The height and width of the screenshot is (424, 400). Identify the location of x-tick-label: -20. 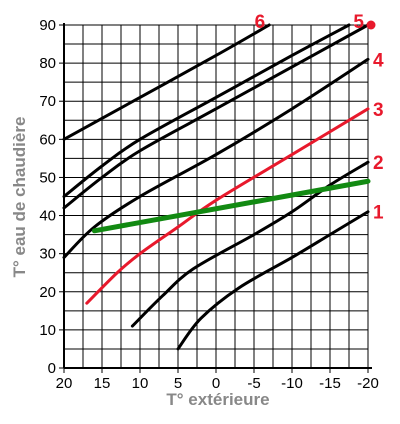
(368, 383).